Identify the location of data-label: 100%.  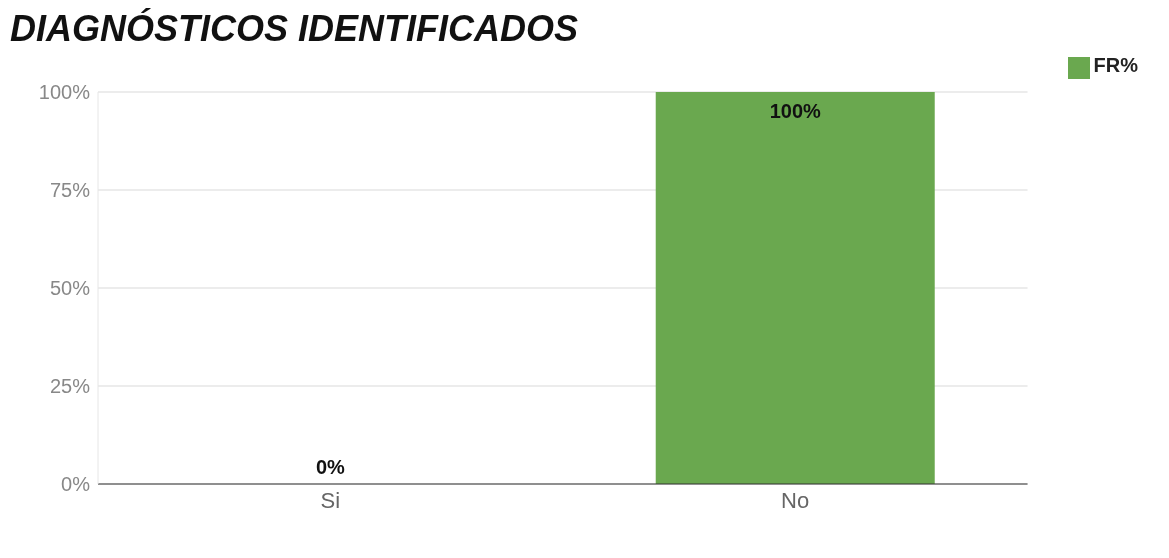
(795, 111).